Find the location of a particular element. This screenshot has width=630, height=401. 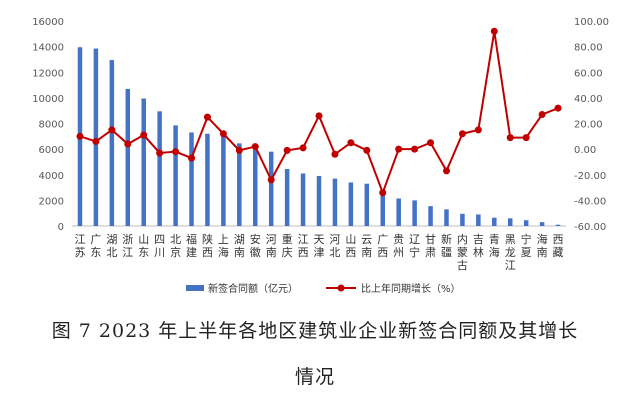

legend-line-label: 比上年同期增长（%） is located at coordinates (411, 288).